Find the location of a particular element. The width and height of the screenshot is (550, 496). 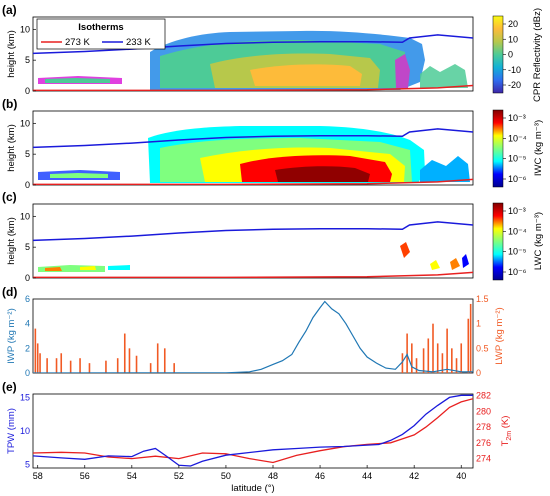

panel-b-yticks: 0 5 10 is located at coordinates (28, 154).